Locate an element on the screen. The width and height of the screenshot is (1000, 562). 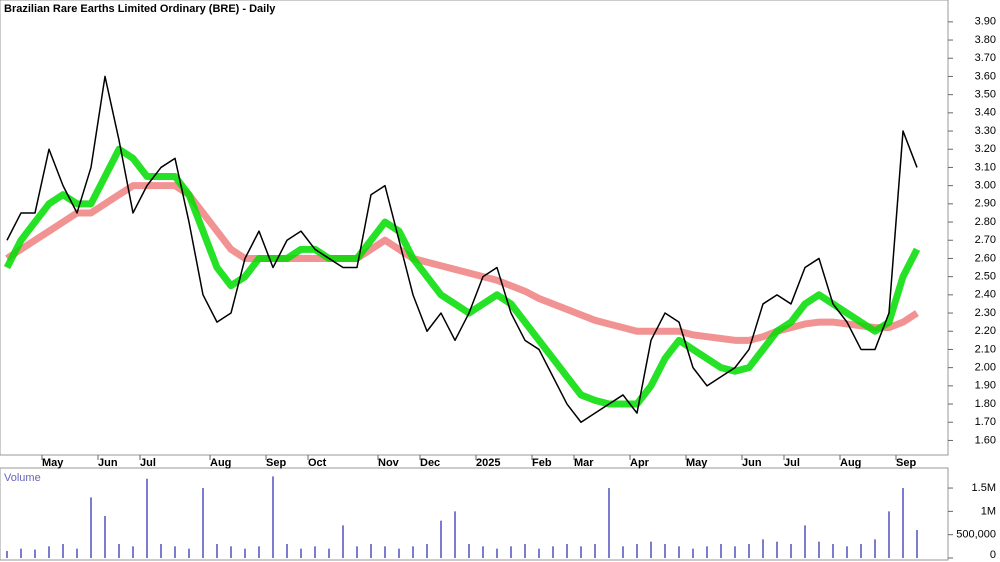
x-tick-label: May is located at coordinates (697, 463).